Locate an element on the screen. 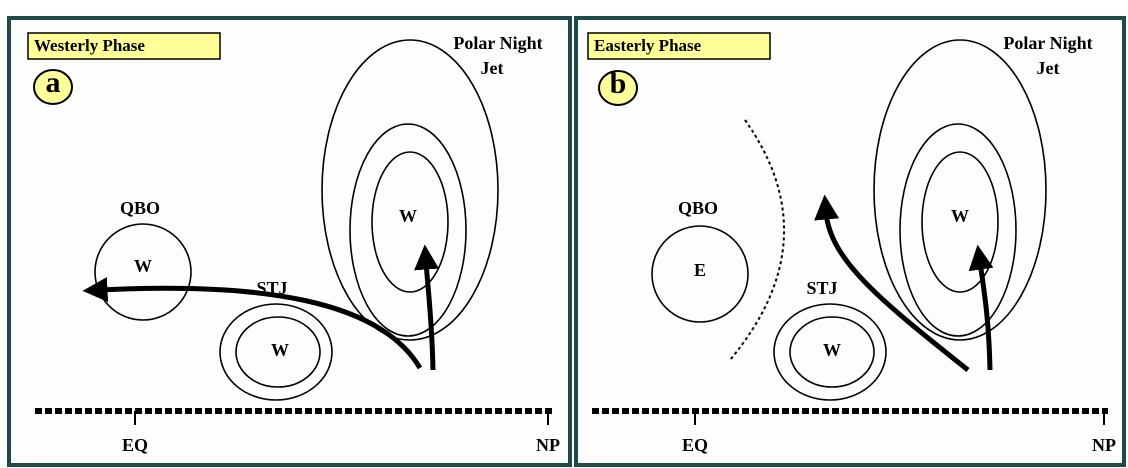 The image size is (1128, 468). qbo-center: E is located at coordinates (700, 270).